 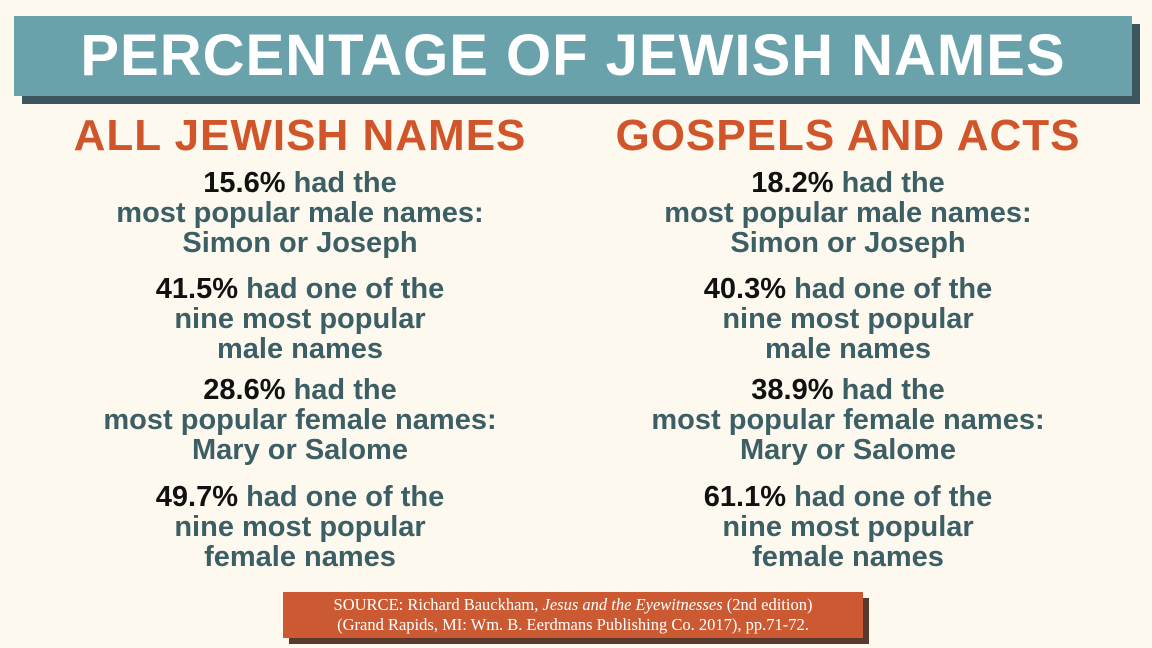 What do you see at coordinates (196, 289) in the screenshot?
I see `stat-percent: 41.5%` at bounding box center [196, 289].